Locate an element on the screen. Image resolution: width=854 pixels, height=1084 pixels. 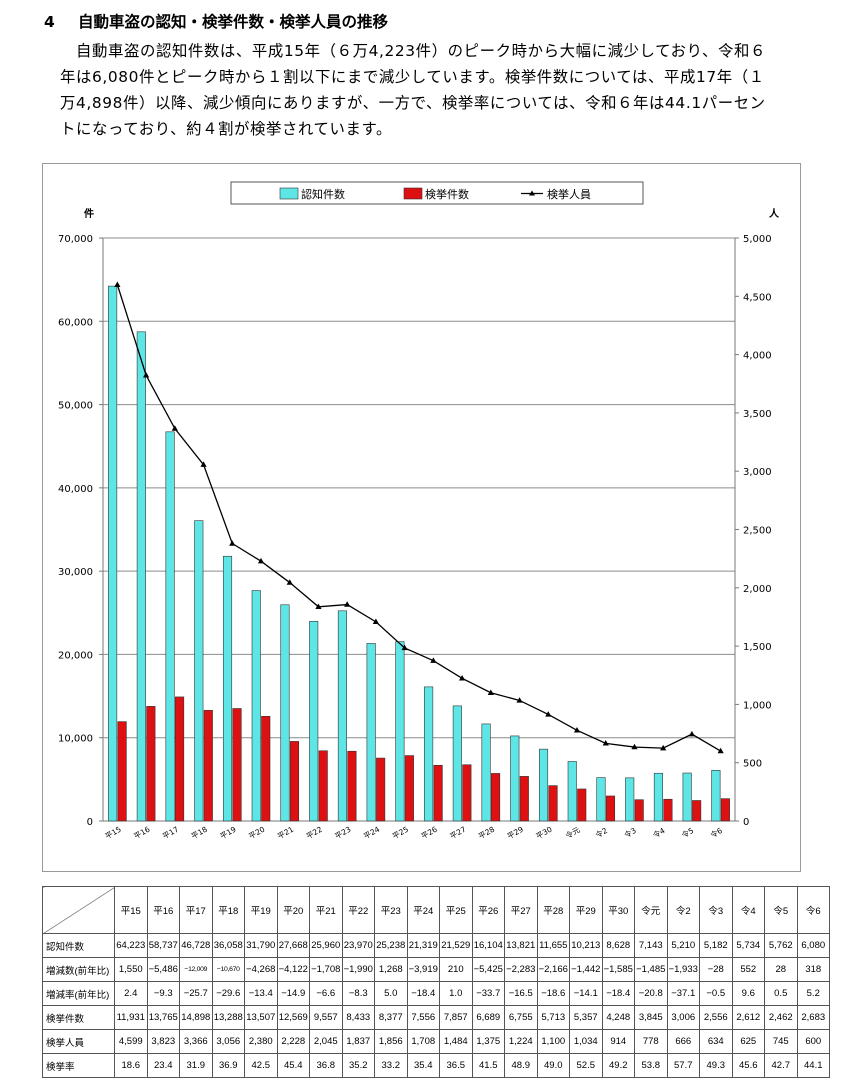
table-cell: −2,166 is located at coordinates (553, 969).